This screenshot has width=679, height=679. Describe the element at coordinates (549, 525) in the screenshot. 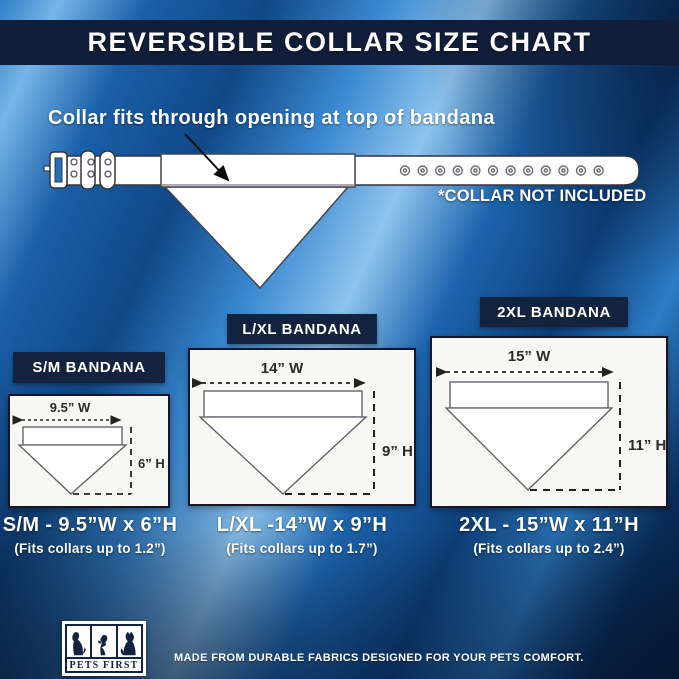

I see `size-caption-2xl: 2XL - 15”W x 11”H` at that location.